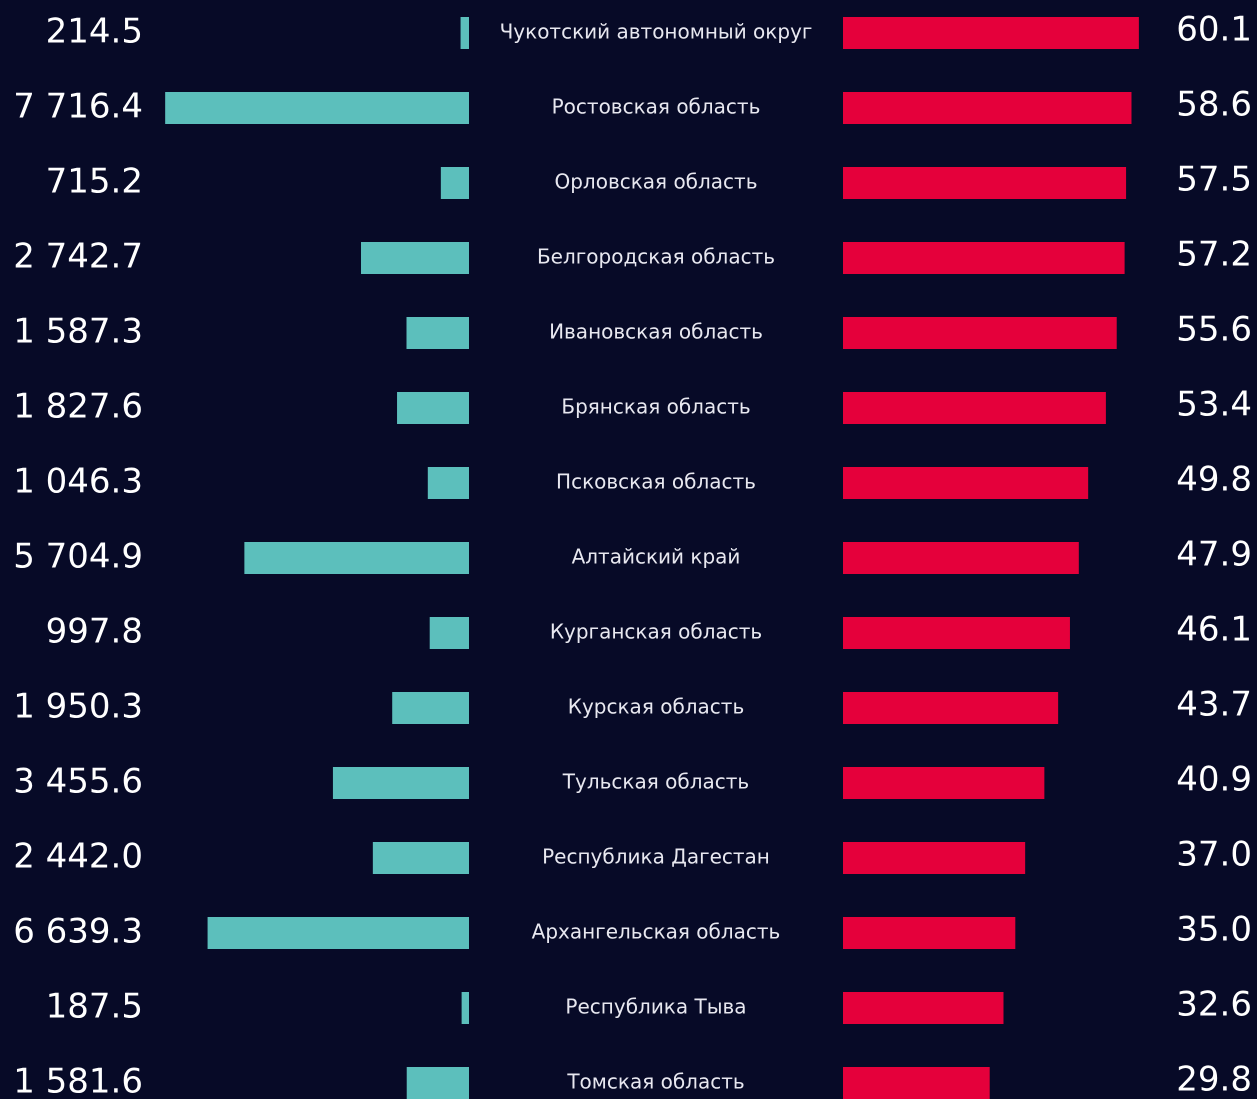  Describe the element at coordinates (78, 107) in the screenshot. I see `left-value-label: 7 716.4` at that location.